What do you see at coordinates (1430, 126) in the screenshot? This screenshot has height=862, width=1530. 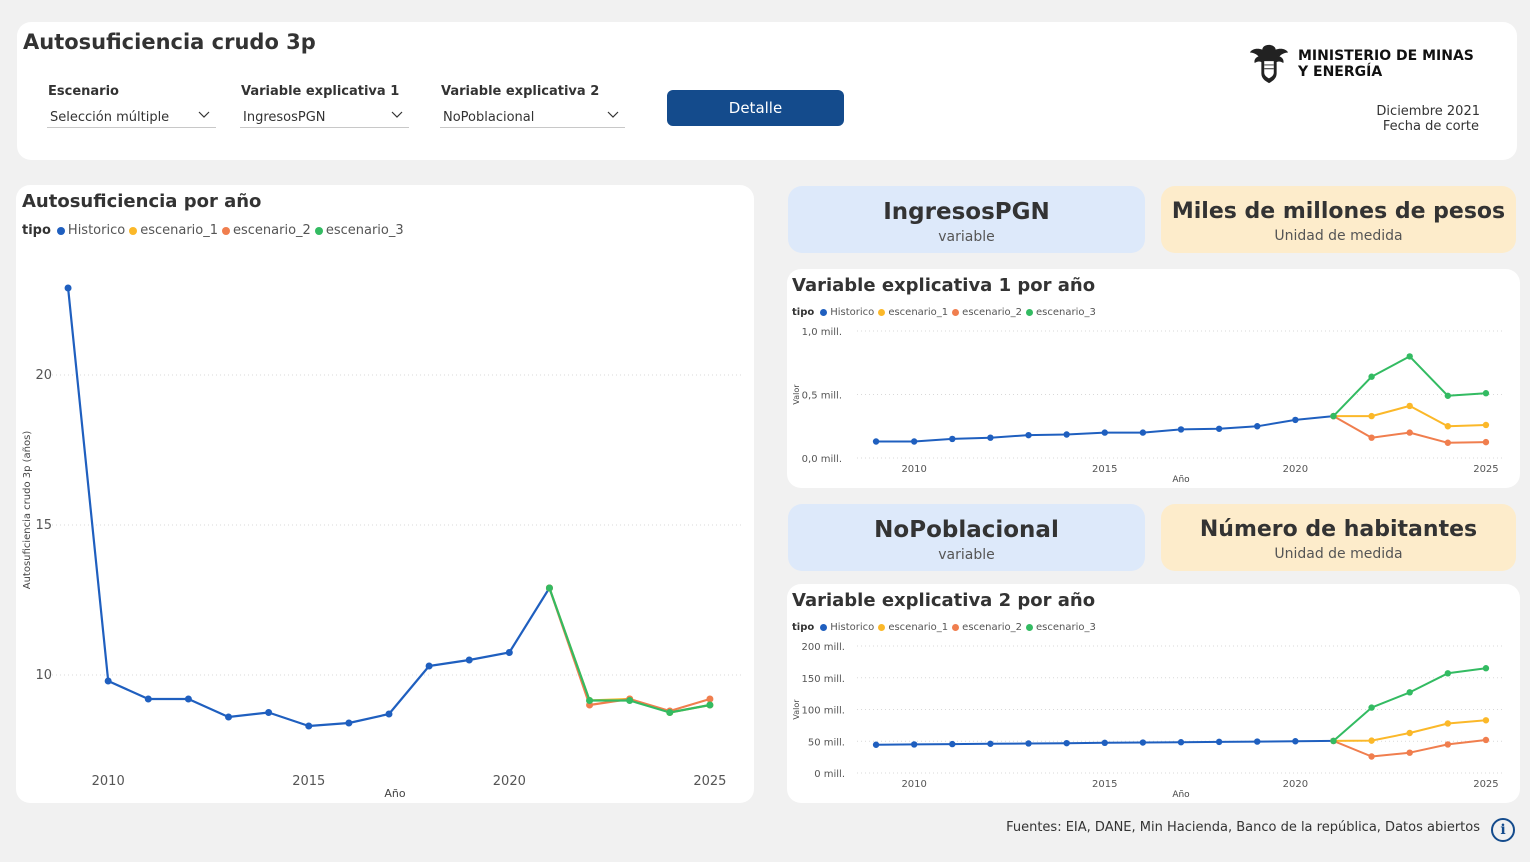 I see `cutoff-date-caption: Fecha de corte` at bounding box center [1430, 126].